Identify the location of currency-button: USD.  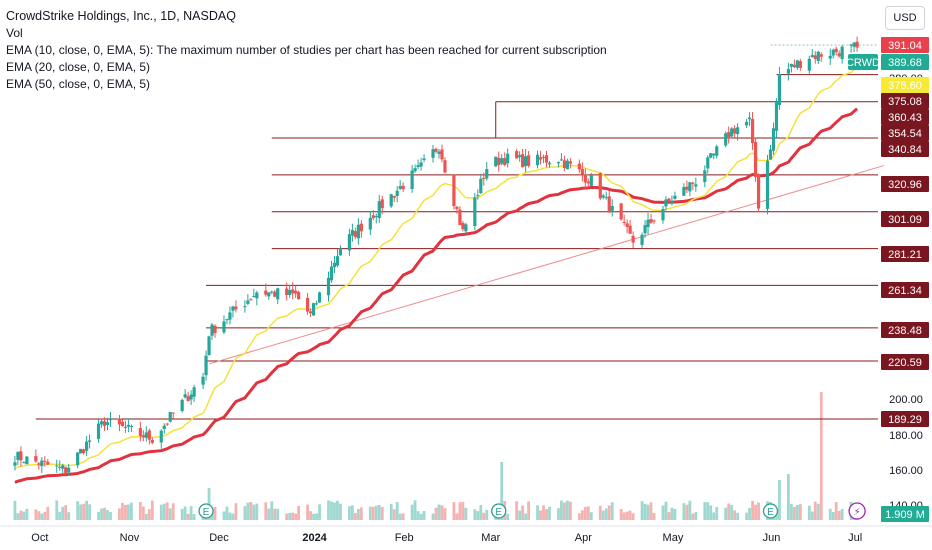
(905, 18).